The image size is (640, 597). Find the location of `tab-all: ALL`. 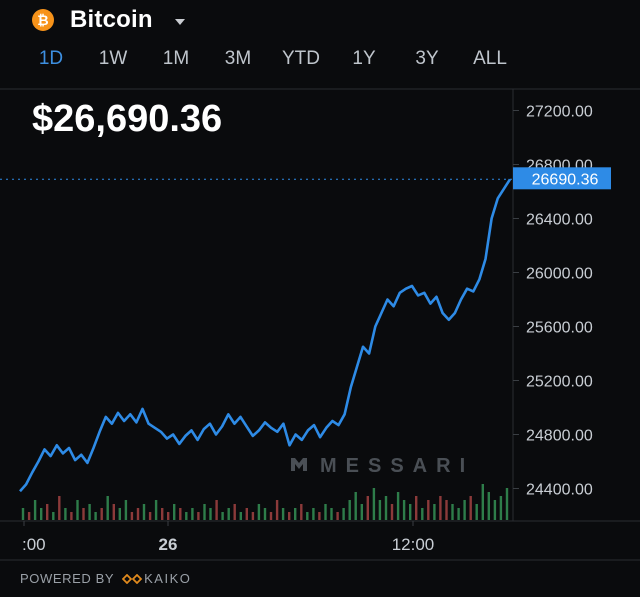

tab-all: ALL is located at coordinates (490, 58).